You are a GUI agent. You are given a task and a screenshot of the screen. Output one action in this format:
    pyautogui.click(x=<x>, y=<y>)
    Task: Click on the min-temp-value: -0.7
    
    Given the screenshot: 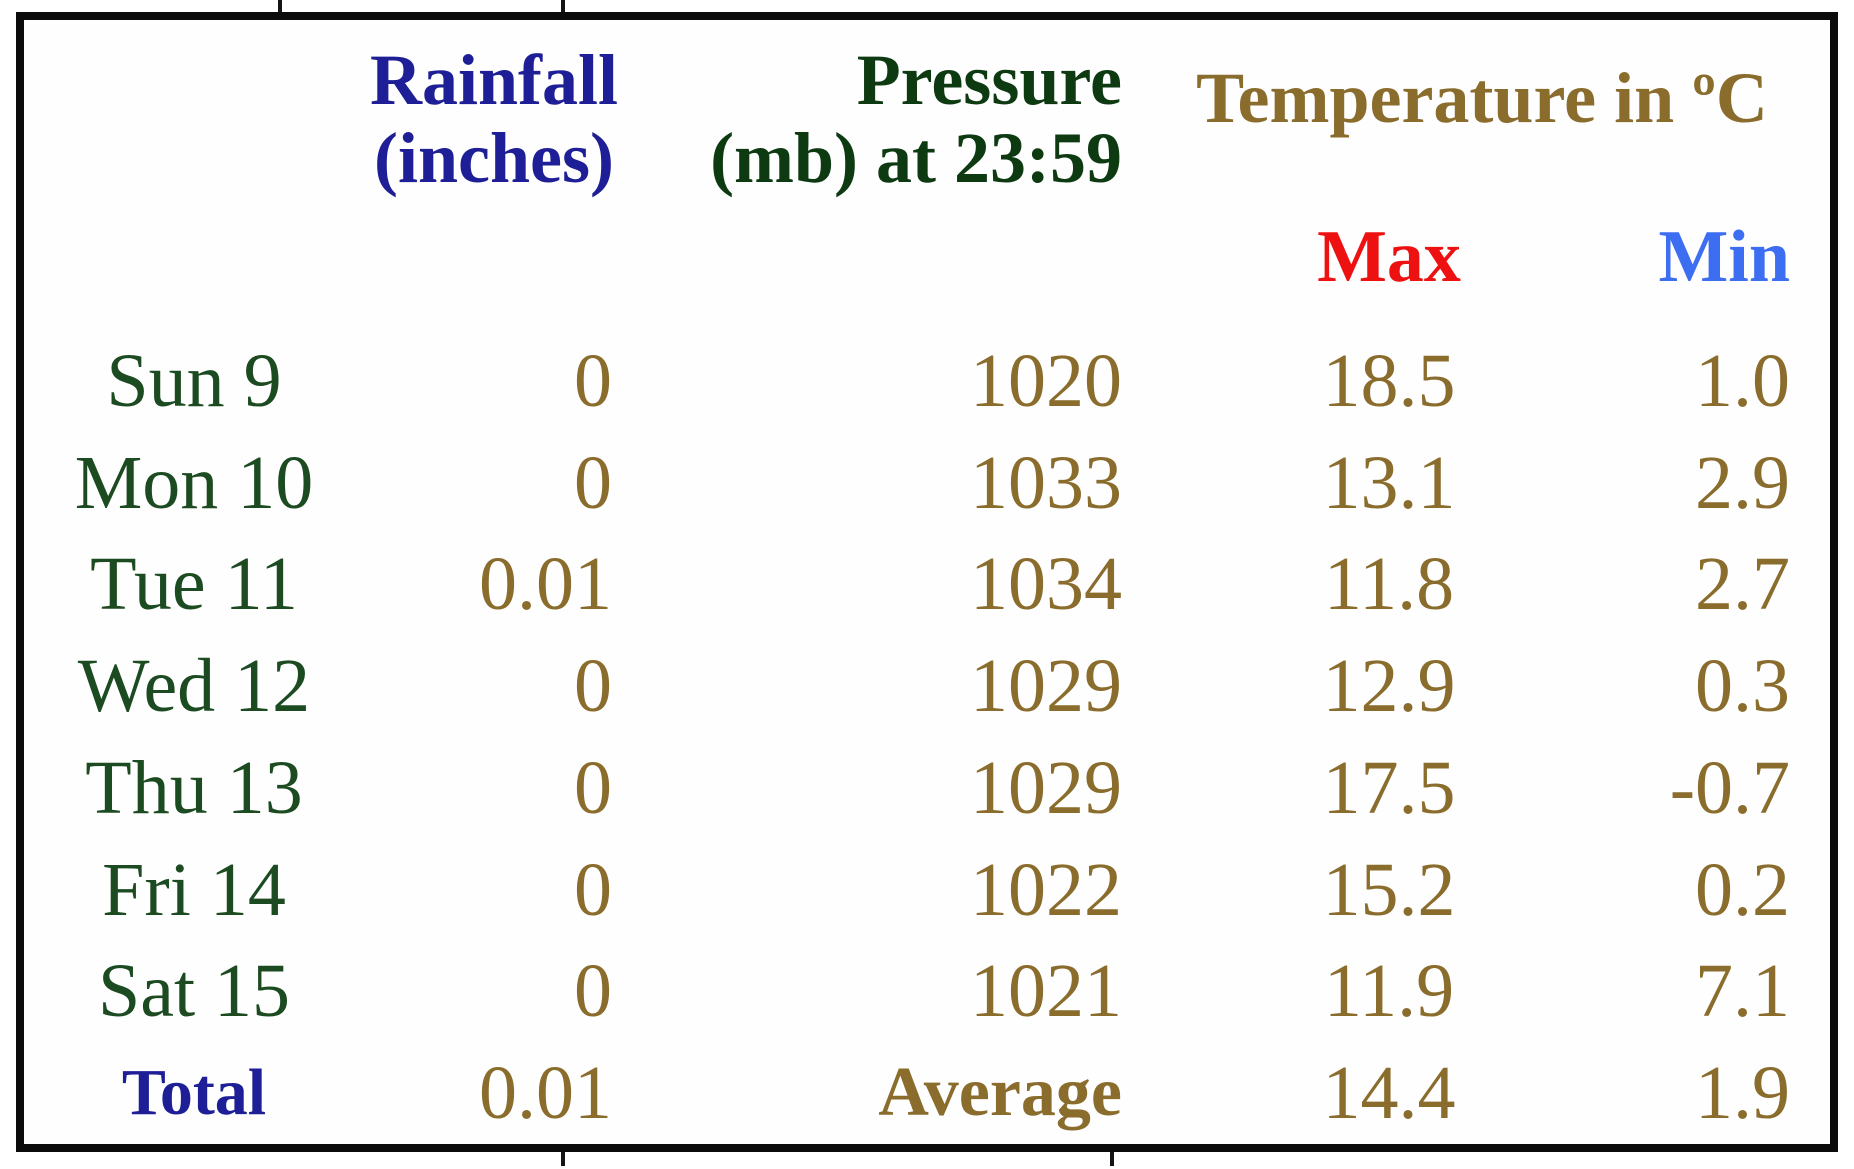 What is the action you would take?
    pyautogui.click(x=1729, y=787)
    